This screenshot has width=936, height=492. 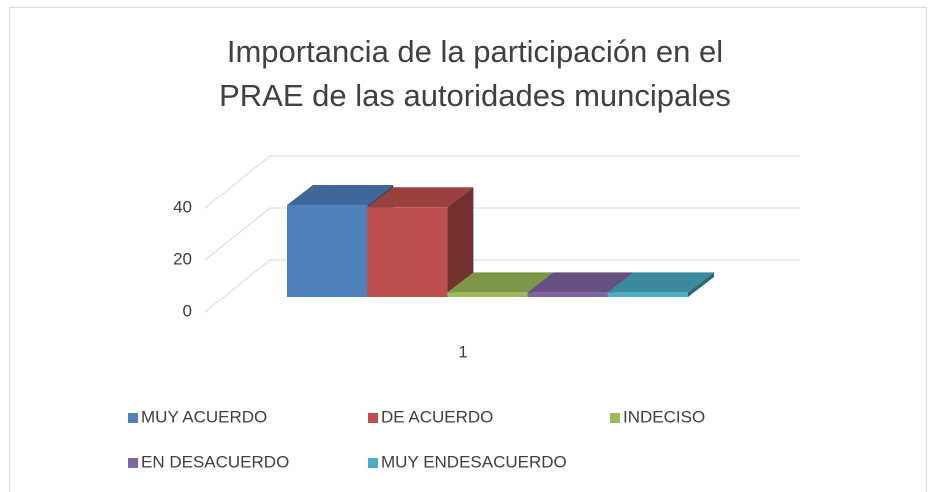 What do you see at coordinates (187, 310) in the screenshot?
I see `y-tick-label: 0` at bounding box center [187, 310].